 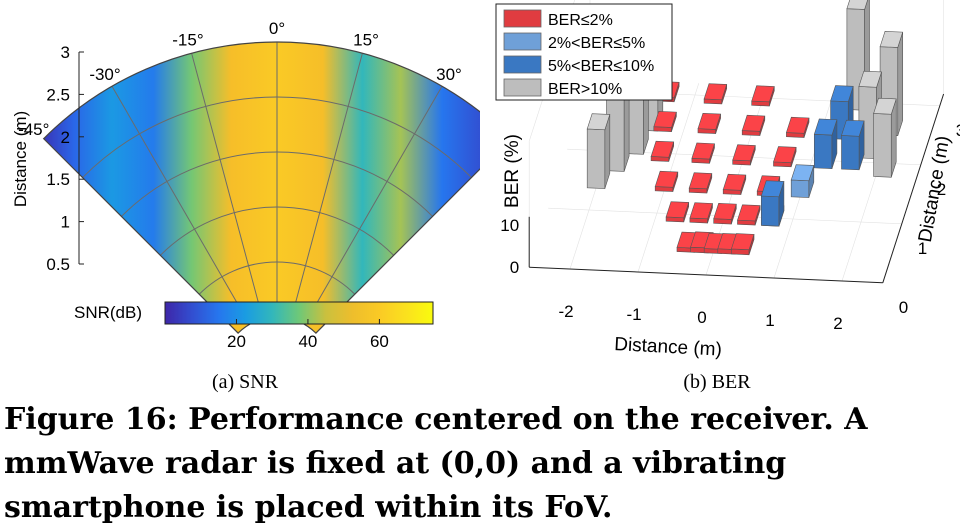 What do you see at coordinates (449, 74) in the screenshot?
I see `angle-tick-label: 30°` at bounding box center [449, 74].